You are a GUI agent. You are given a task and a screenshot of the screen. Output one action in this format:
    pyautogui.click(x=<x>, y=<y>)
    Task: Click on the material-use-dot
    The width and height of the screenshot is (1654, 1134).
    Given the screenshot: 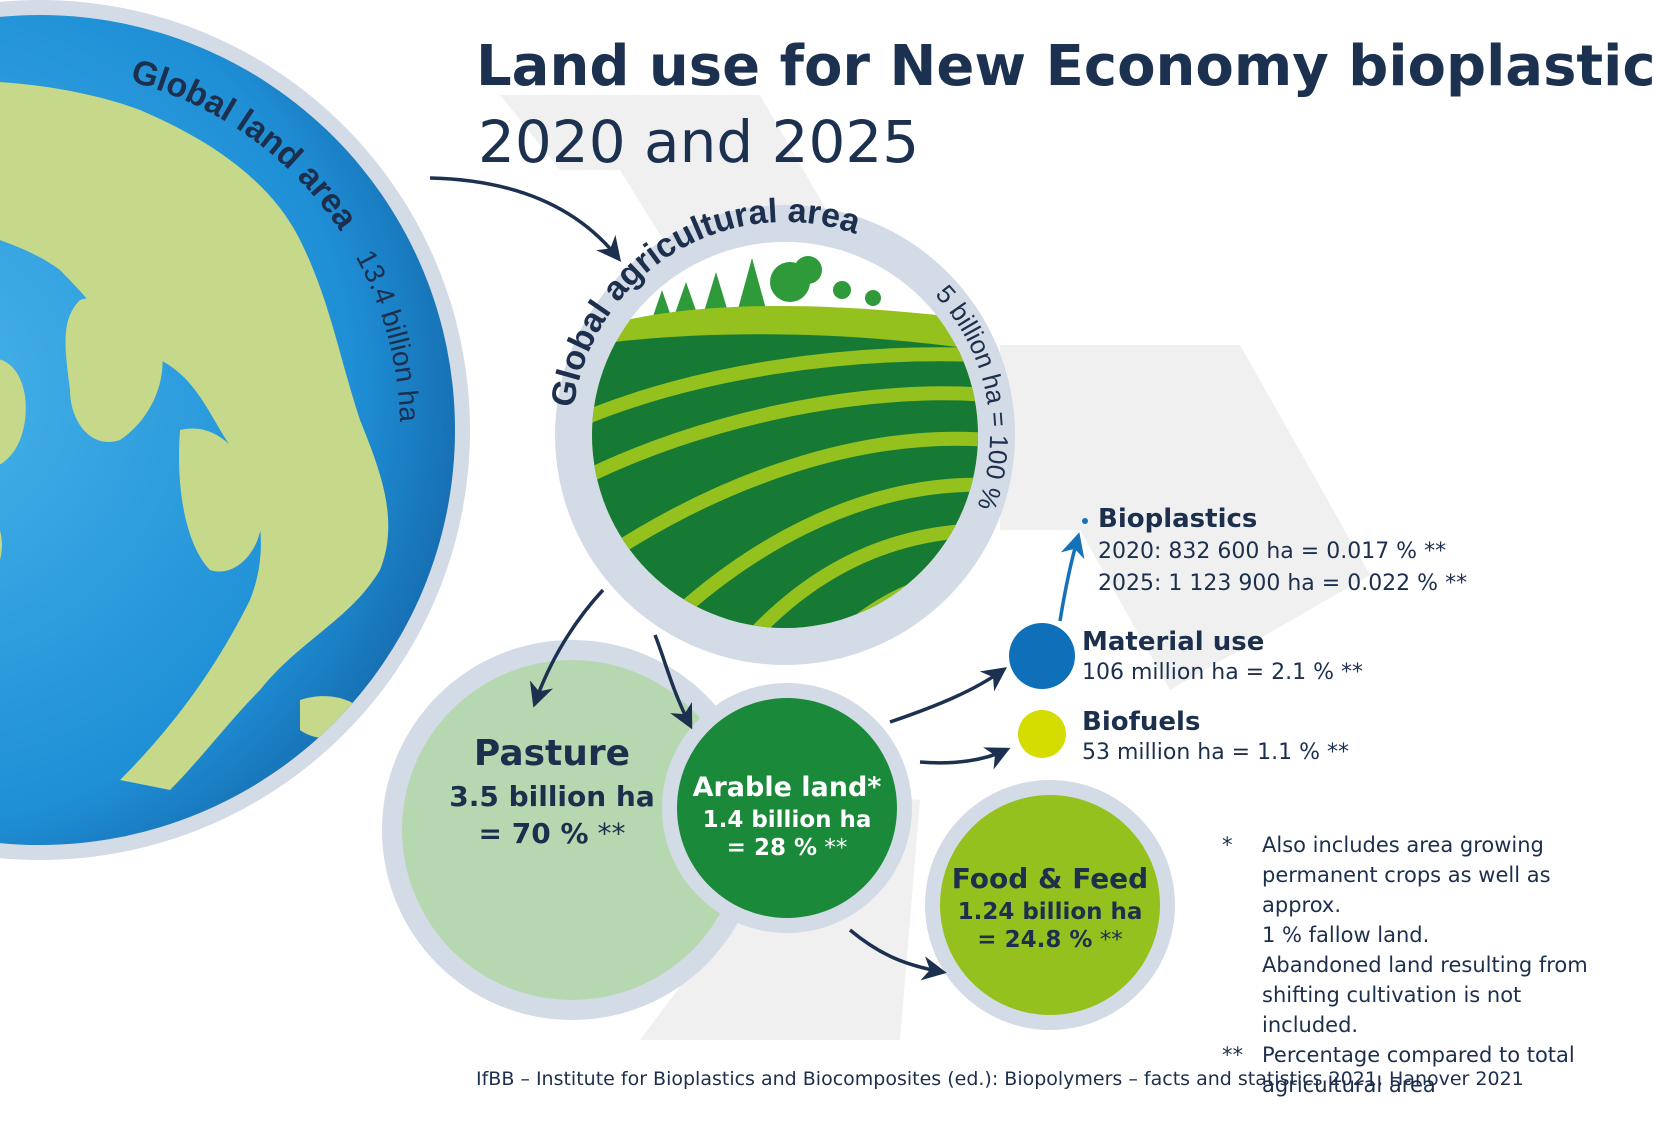 What is the action you would take?
    pyautogui.click(x=1042, y=656)
    